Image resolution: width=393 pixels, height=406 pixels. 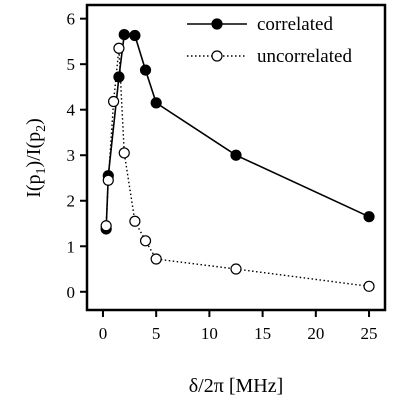 What do you see at coordinates (71, 155) in the screenshot?
I see `y-tick-label: 3` at bounding box center [71, 155].